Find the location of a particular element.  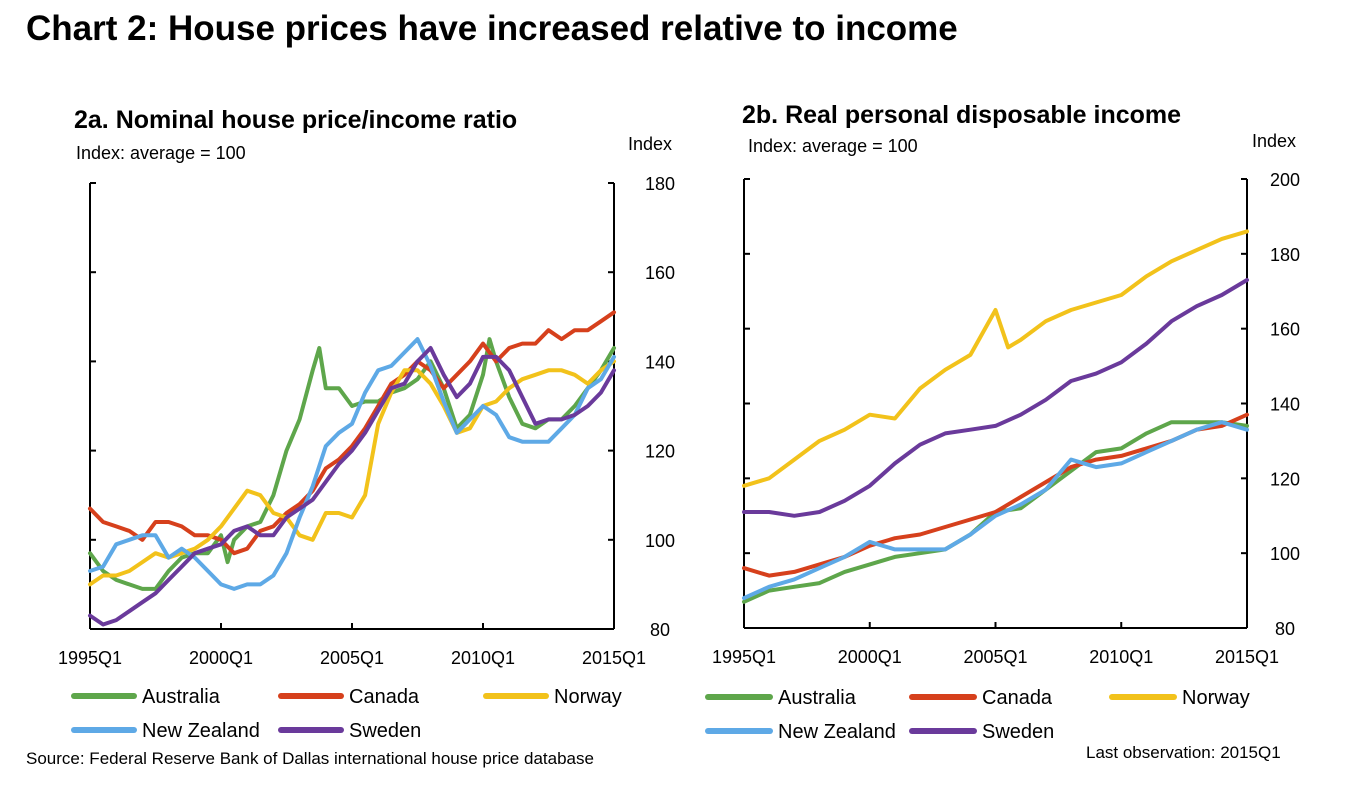

chart-0-ytick-label: 160 is located at coordinates (660, 273).